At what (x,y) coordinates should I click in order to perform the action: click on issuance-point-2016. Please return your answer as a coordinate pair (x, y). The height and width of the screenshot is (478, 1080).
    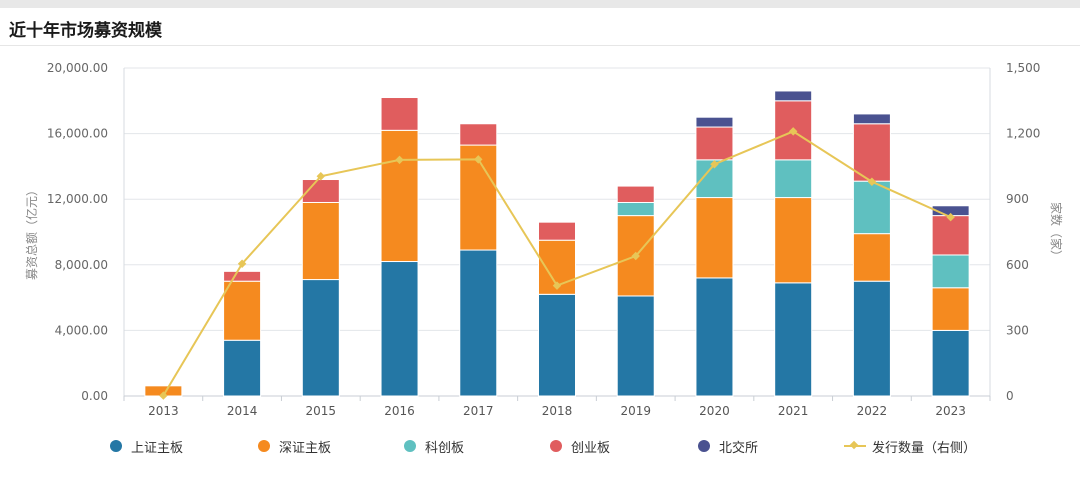
    Looking at the image, I should click on (399, 160).